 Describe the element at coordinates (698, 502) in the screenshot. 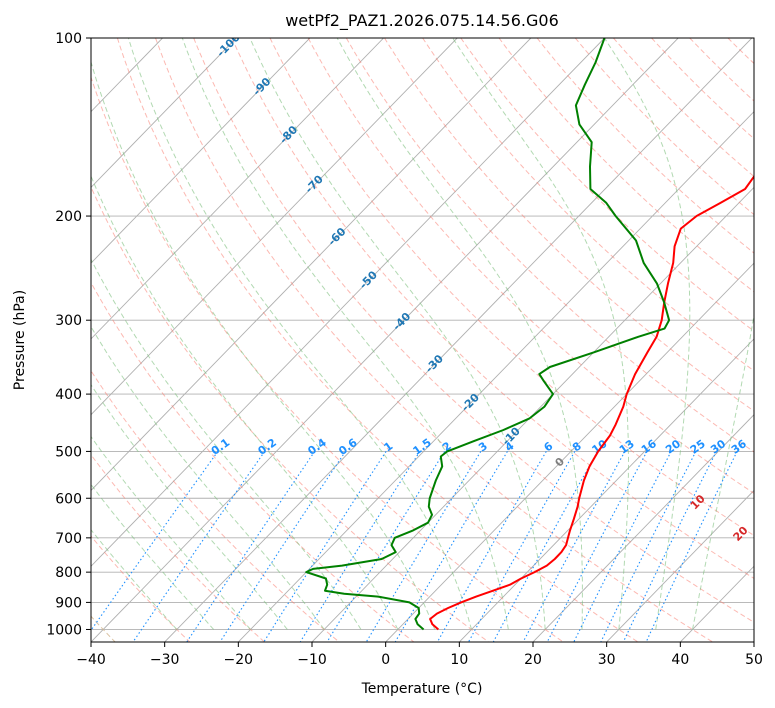

I see `dry-adiabat-label: 10` at that location.